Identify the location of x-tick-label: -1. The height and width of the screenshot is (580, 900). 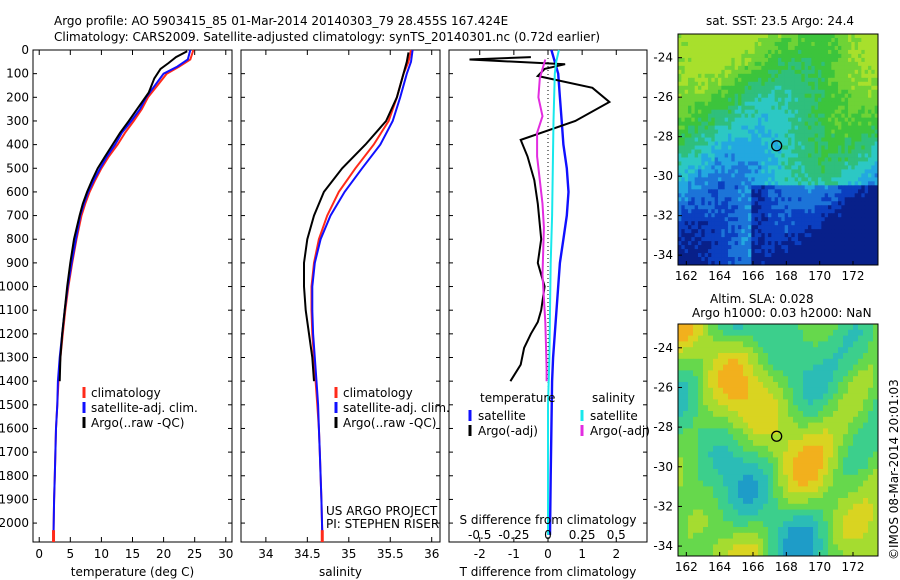
(514, 554).